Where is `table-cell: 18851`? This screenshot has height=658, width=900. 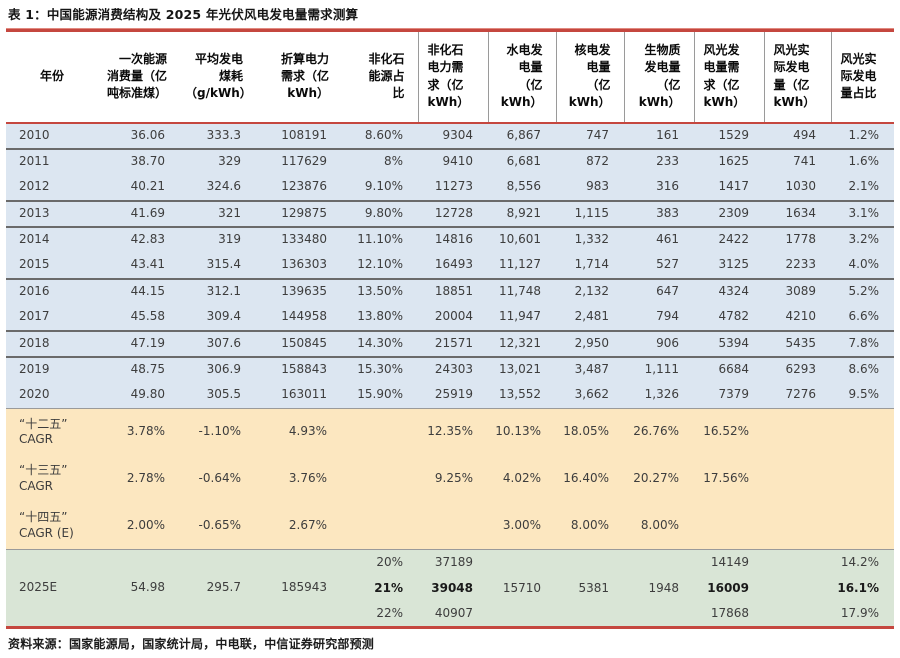 table-cell: 18851 is located at coordinates (453, 291).